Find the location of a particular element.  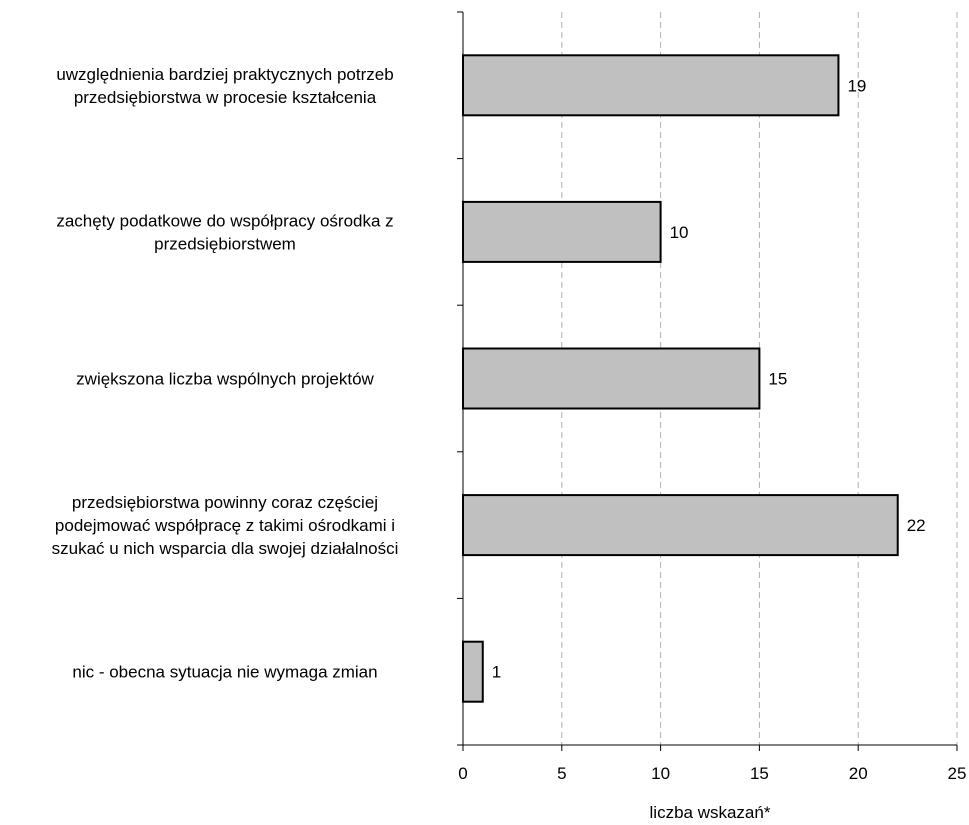

data-label: 22 is located at coordinates (916, 525).